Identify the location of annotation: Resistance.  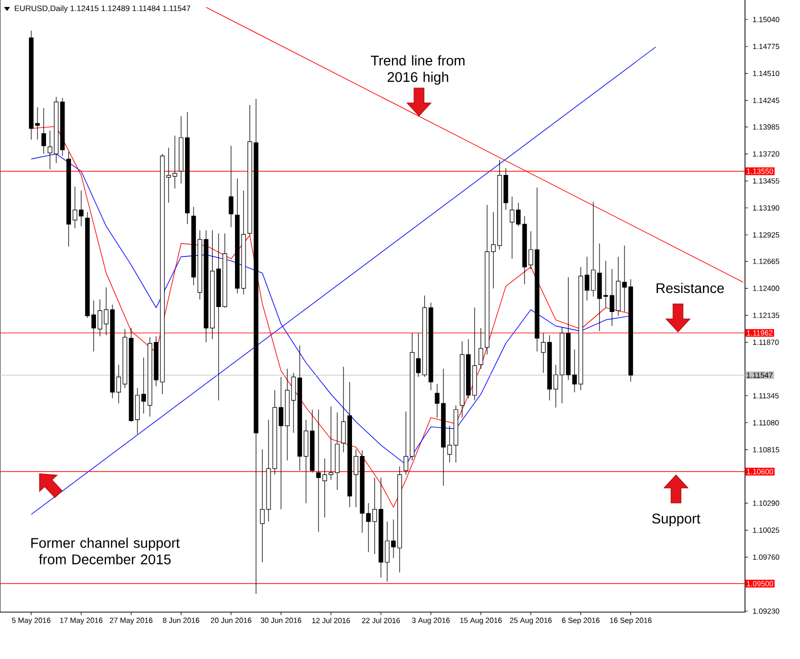
(690, 288).